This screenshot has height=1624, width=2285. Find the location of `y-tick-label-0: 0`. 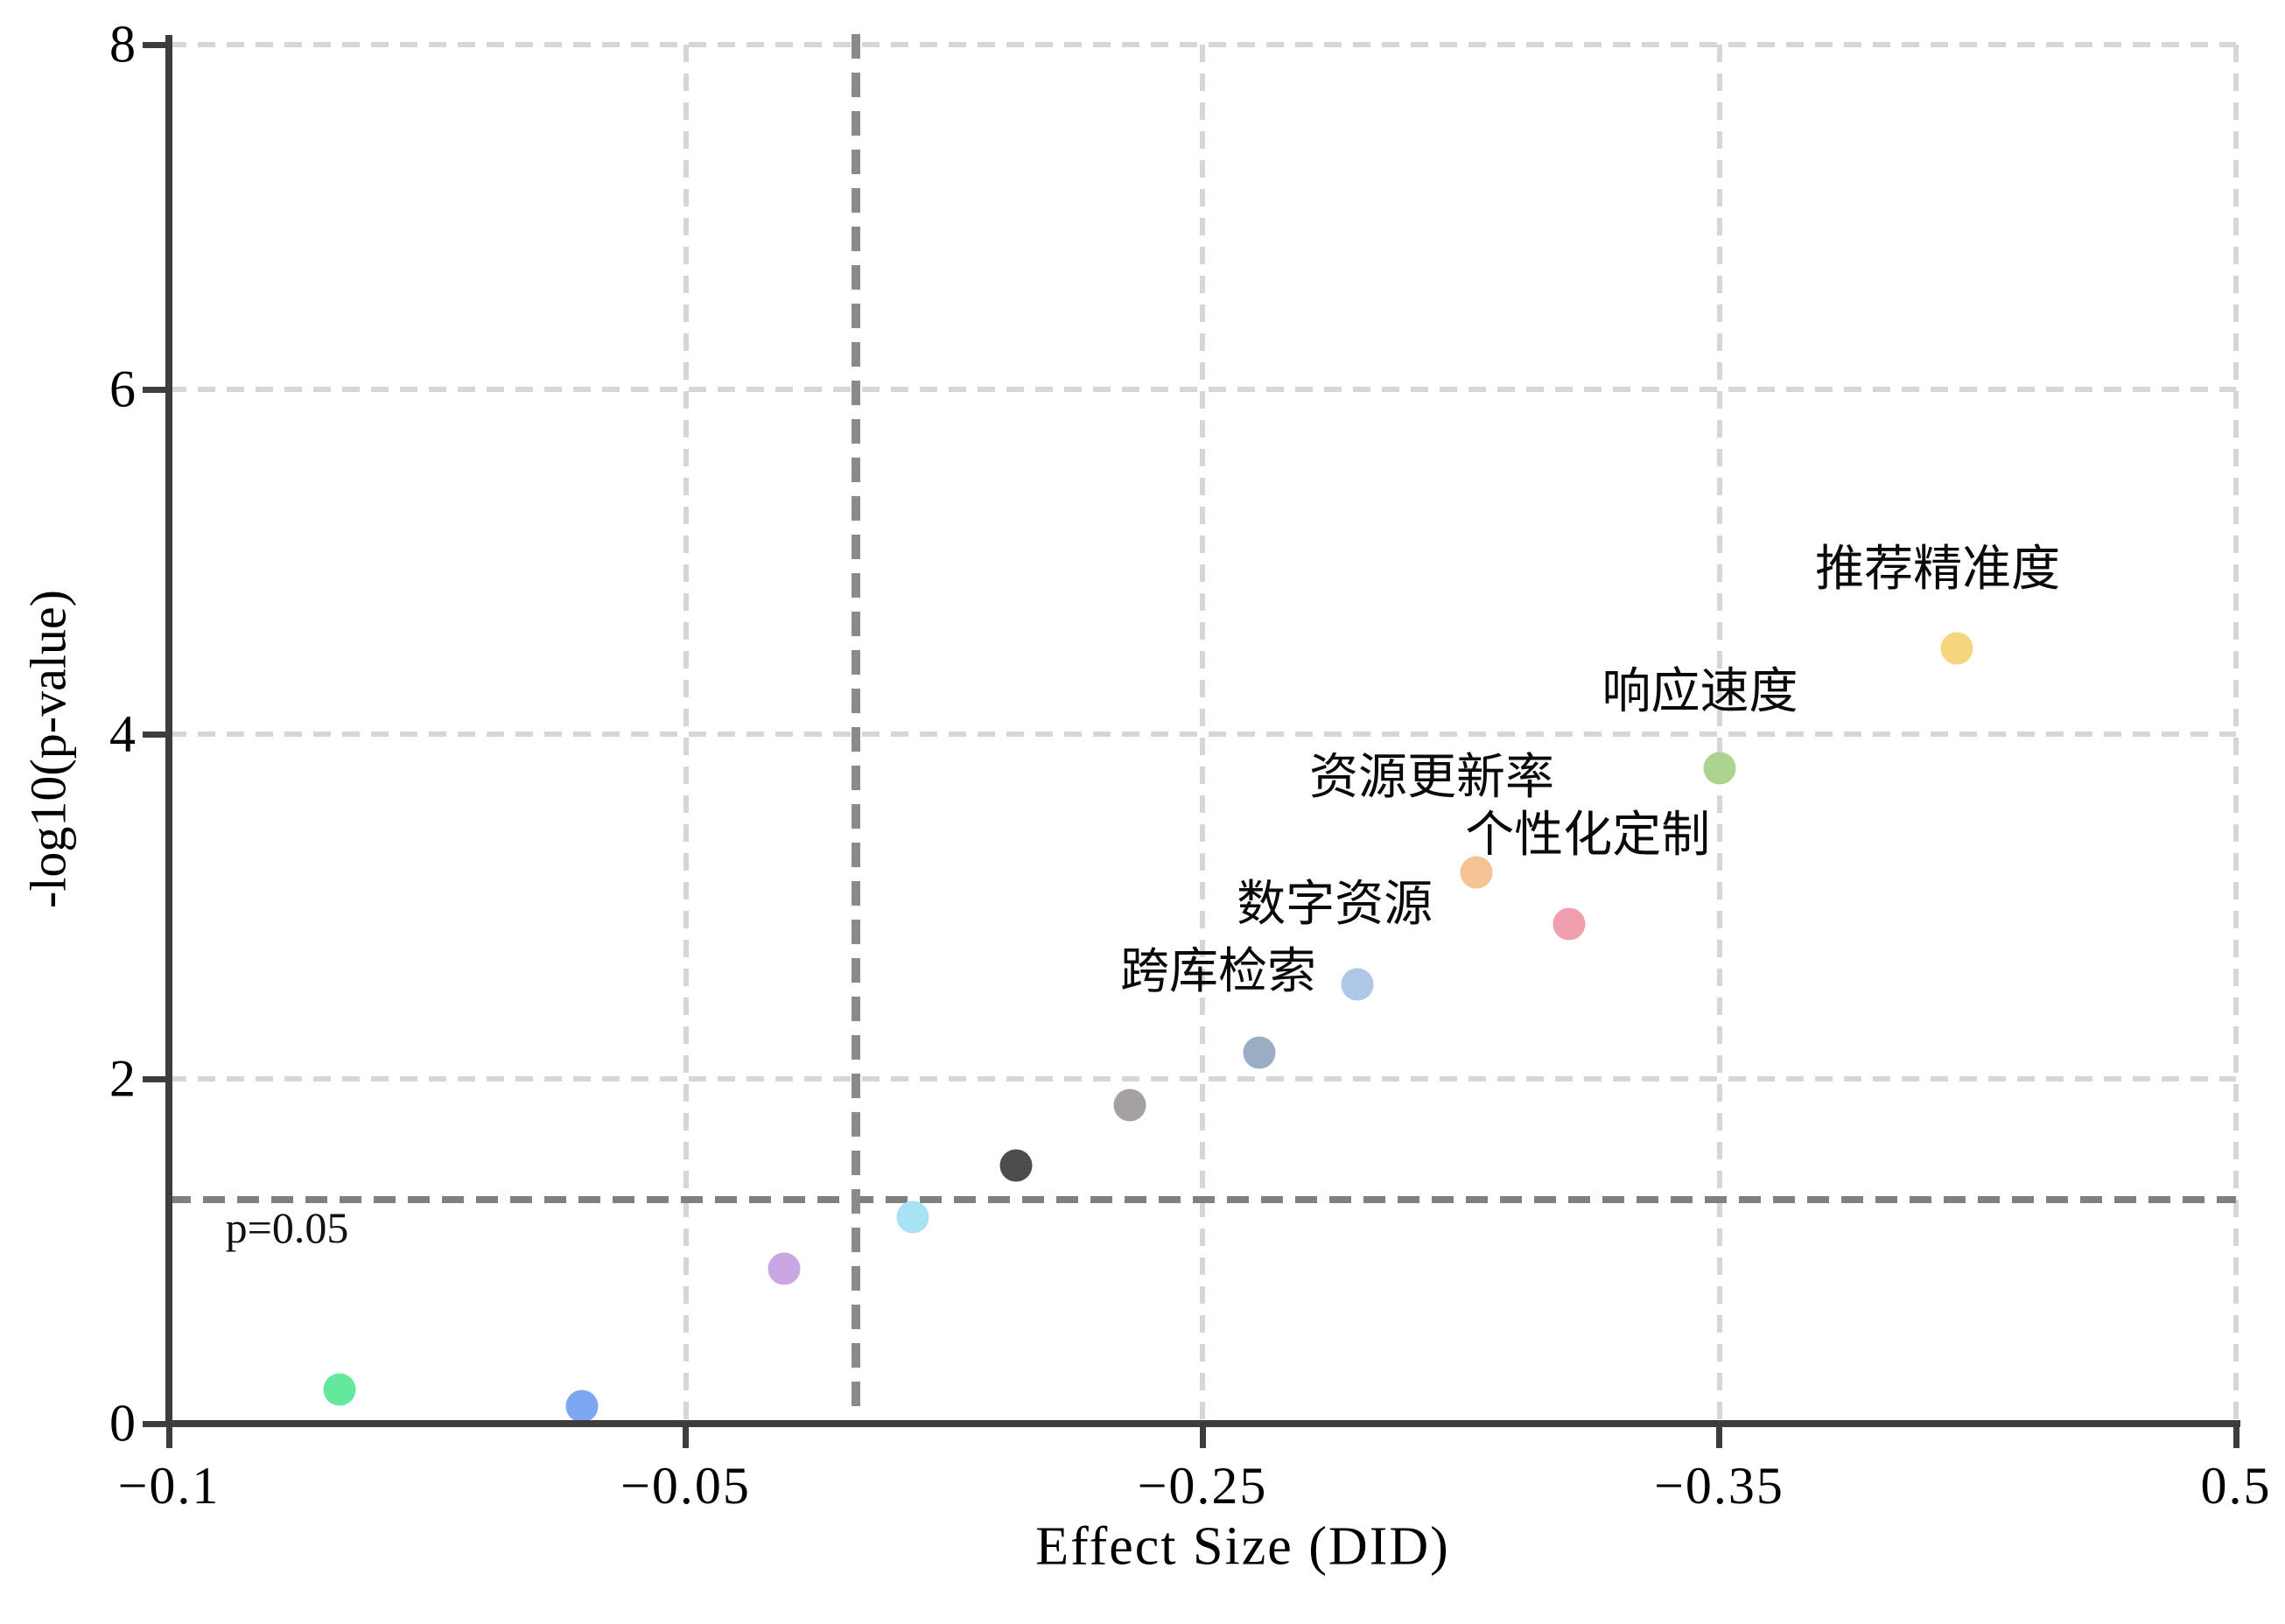

y-tick-label-0: 0 is located at coordinates (122, 1423).